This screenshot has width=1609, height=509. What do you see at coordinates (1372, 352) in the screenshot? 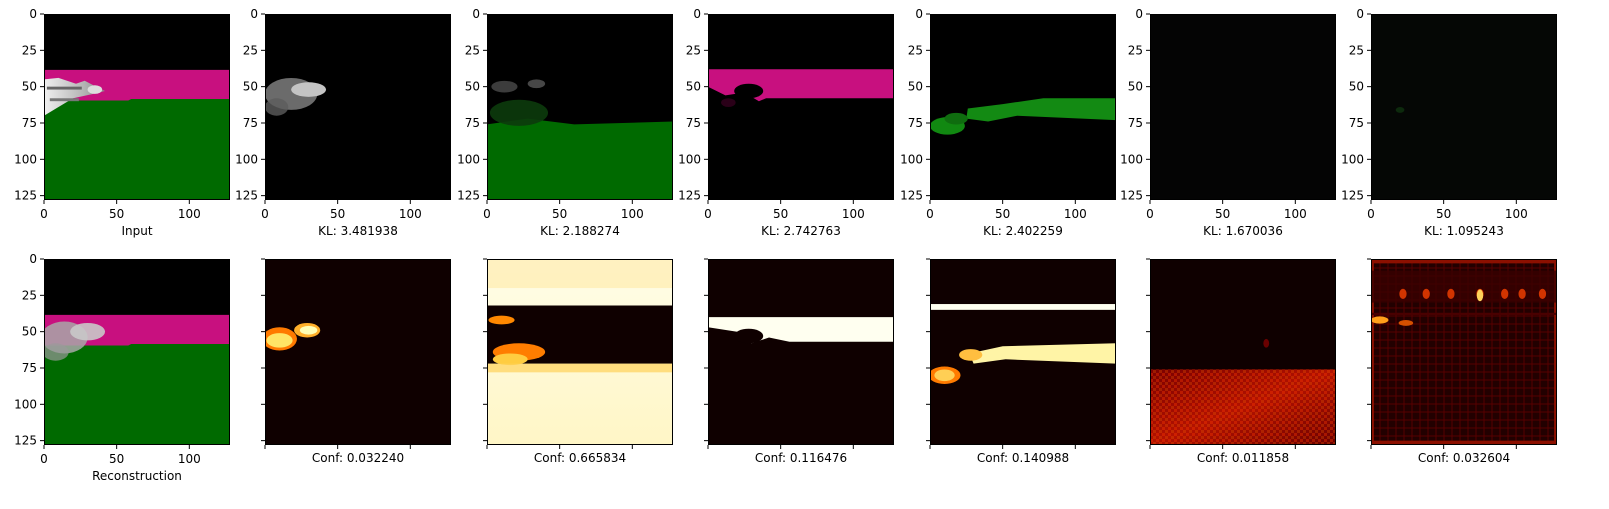
I see `heat-left-border` at bounding box center [1372, 352].